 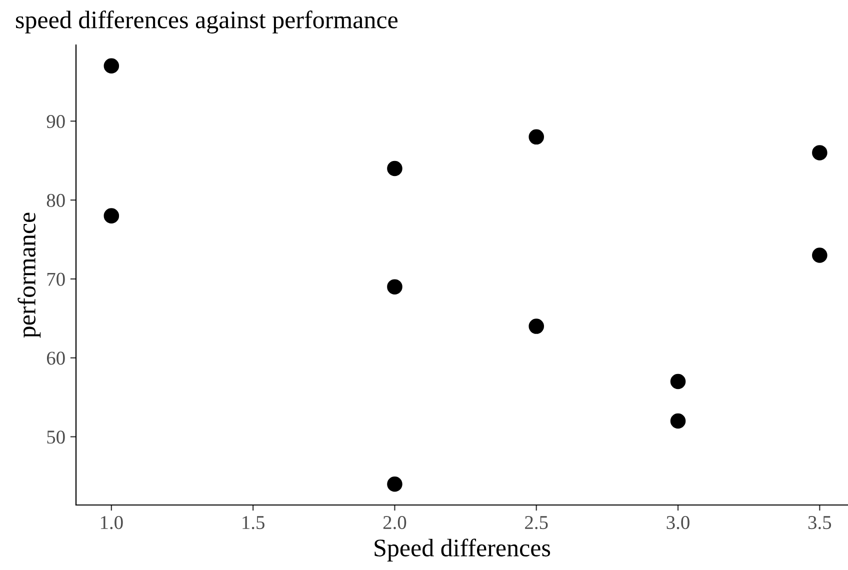 What do you see at coordinates (253, 523) in the screenshot?
I see `x-tick-label: 1.5` at bounding box center [253, 523].